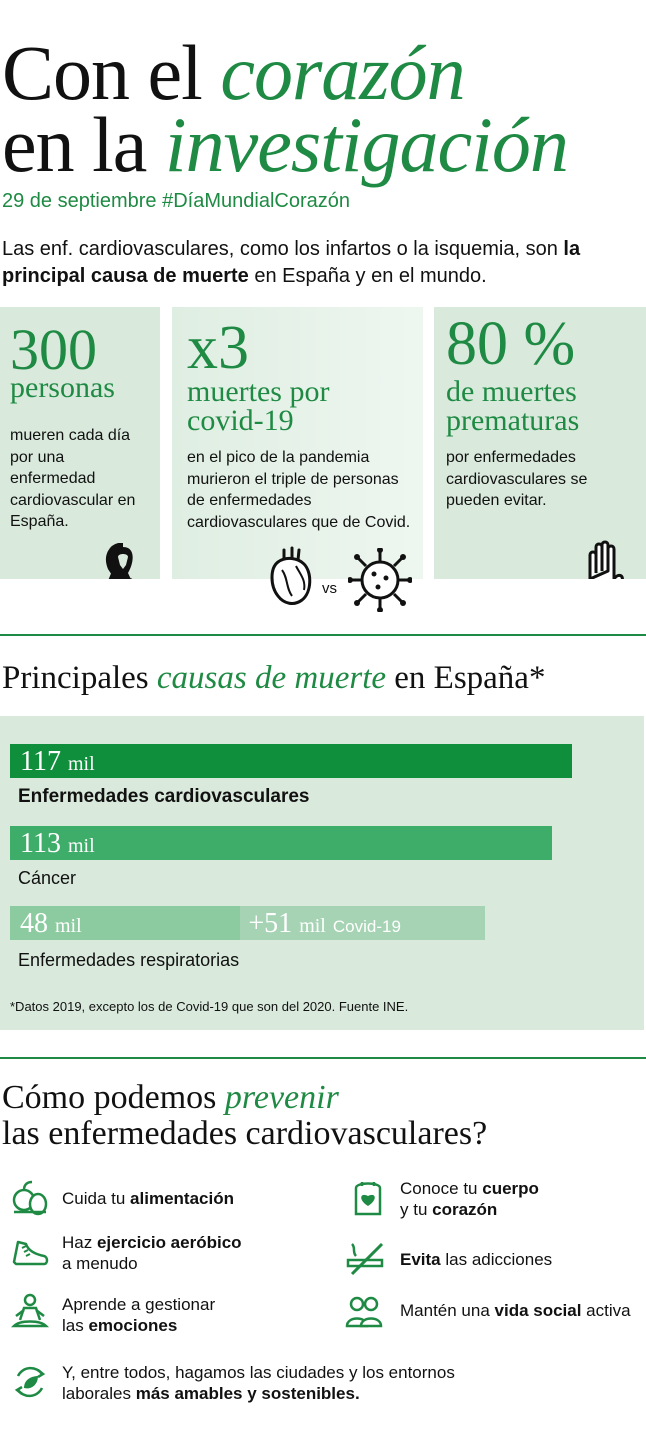 The width and height of the screenshot is (646, 1455). Describe the element at coordinates (125, 923) in the screenshot. I see `bar-respiratorias: 48 mil` at that location.